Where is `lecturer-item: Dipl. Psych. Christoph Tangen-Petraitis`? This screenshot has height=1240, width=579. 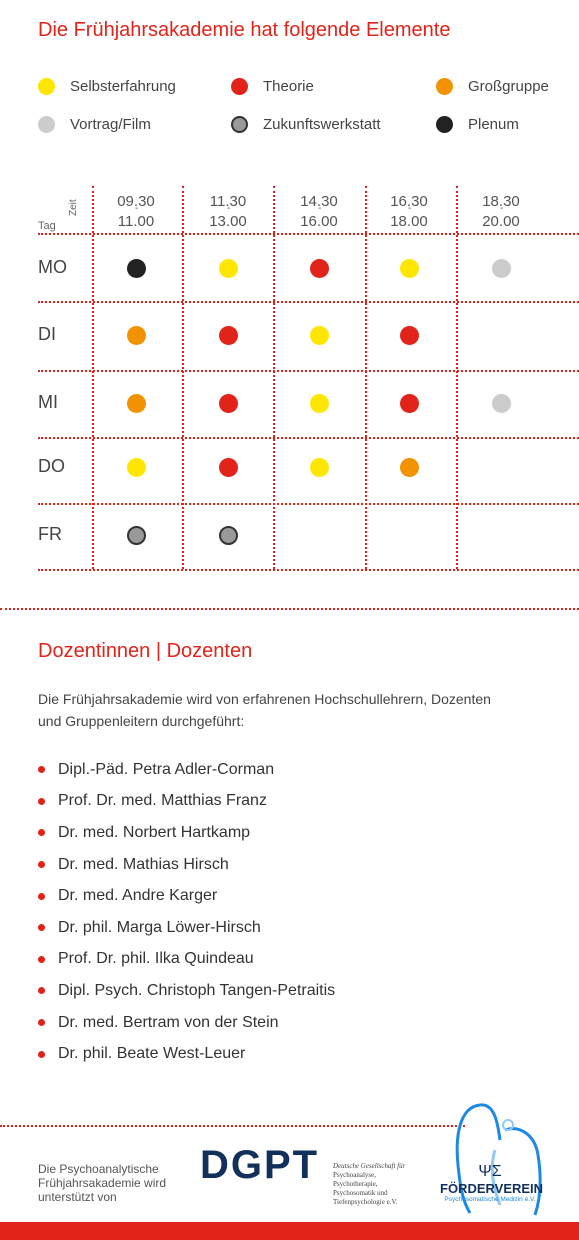 lecturer-item: Dipl. Psych. Christoph Tangen-Petraitis is located at coordinates (186, 991).